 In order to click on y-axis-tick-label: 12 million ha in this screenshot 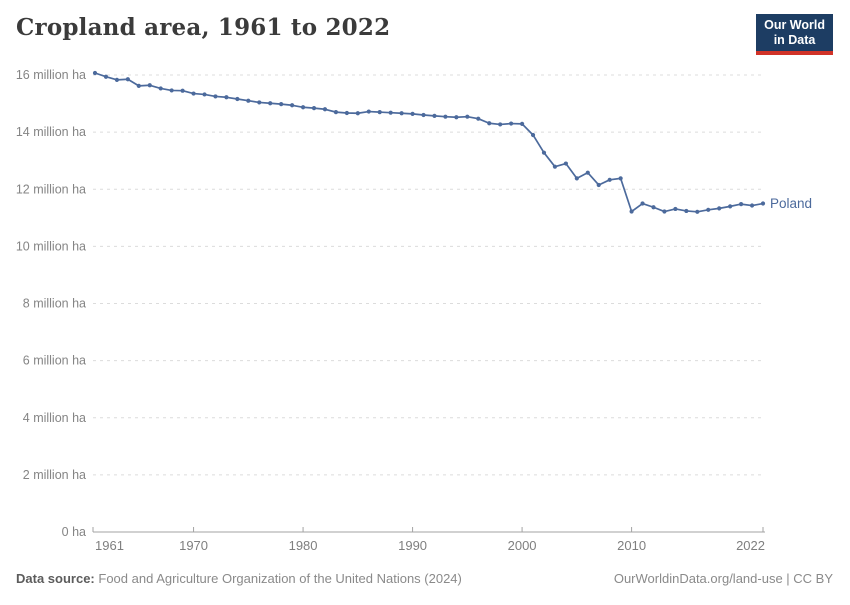, I will do `click(51, 189)`.